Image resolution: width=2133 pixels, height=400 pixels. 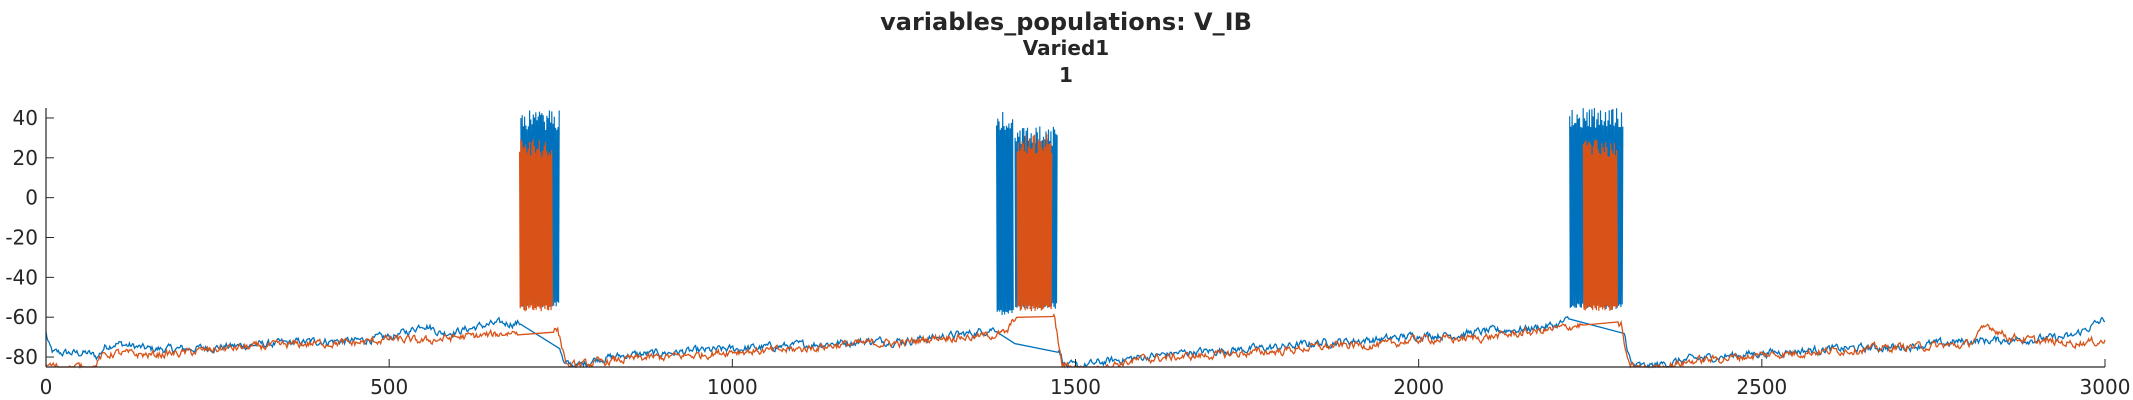 I want to click on x-tick-label: 1500, so click(x=1075, y=387).